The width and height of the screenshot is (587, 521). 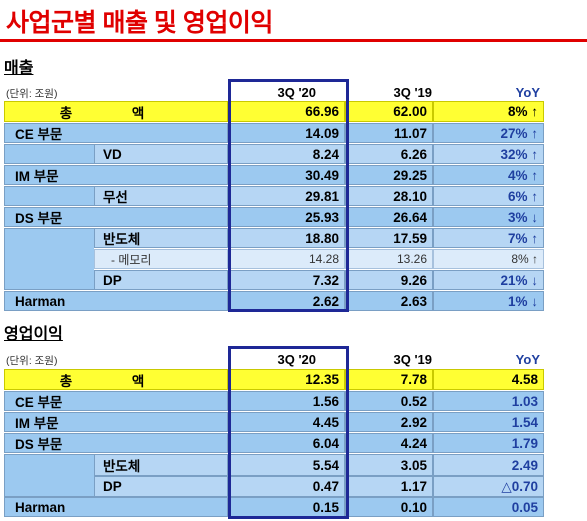 I want to click on sales-row-harman: Harman 2.62 2.63 1% ↓, so click(x=274, y=301).